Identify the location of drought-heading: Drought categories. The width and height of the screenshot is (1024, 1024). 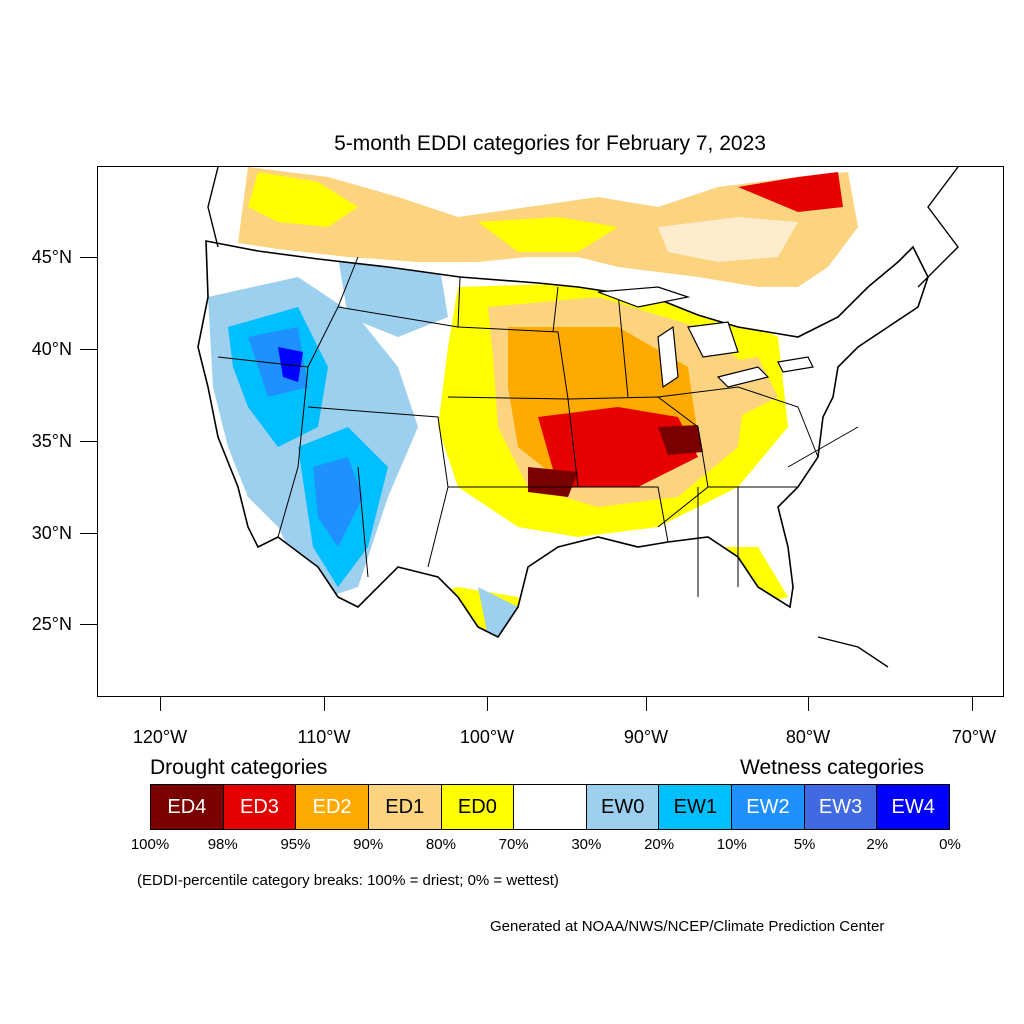
(239, 767).